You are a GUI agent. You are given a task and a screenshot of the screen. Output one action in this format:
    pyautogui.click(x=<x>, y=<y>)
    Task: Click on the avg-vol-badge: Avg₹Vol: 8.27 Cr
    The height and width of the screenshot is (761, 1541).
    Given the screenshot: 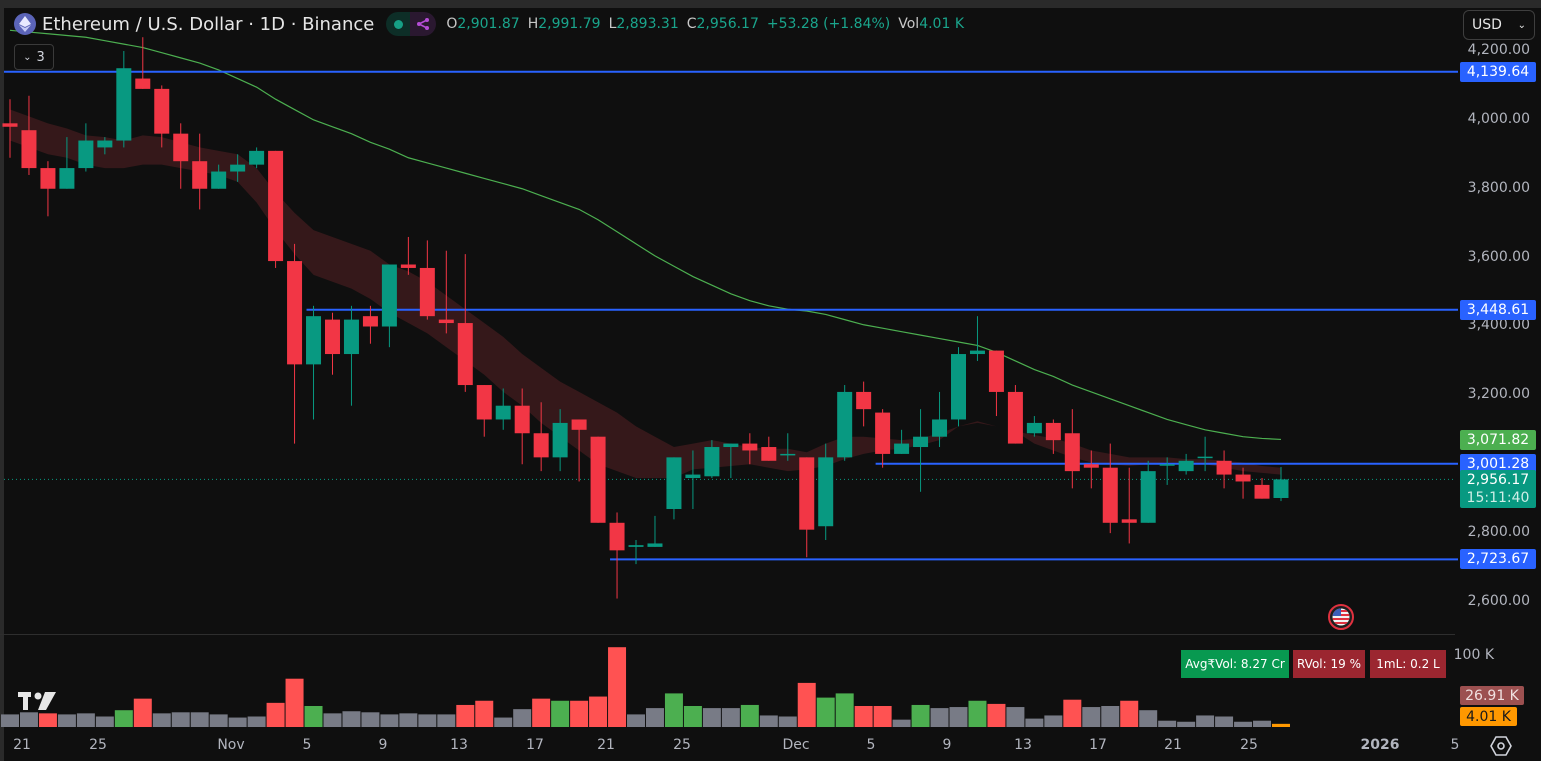 What is the action you would take?
    pyautogui.click(x=1235, y=664)
    